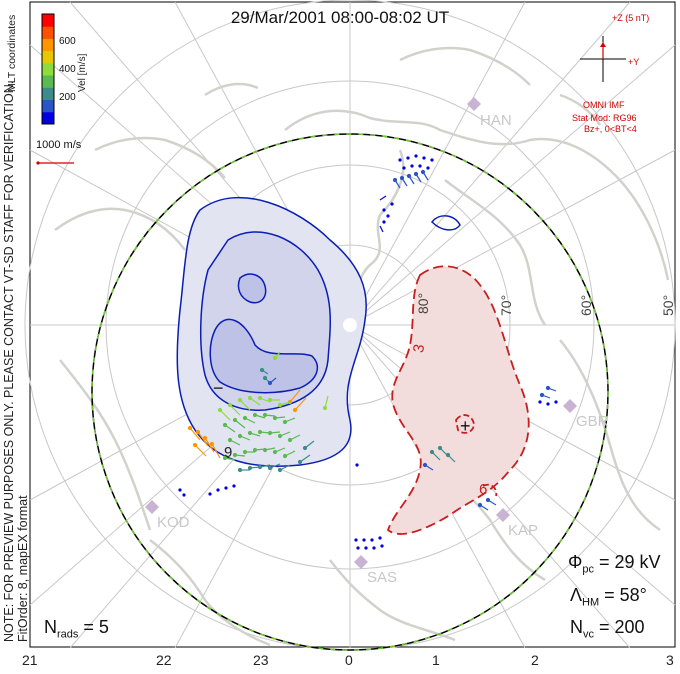 Image resolution: width=680 pixels, height=674 pixels. What do you see at coordinates (535, 660) in the screenshot?
I see `mlt-label-2: 2` at bounding box center [535, 660].